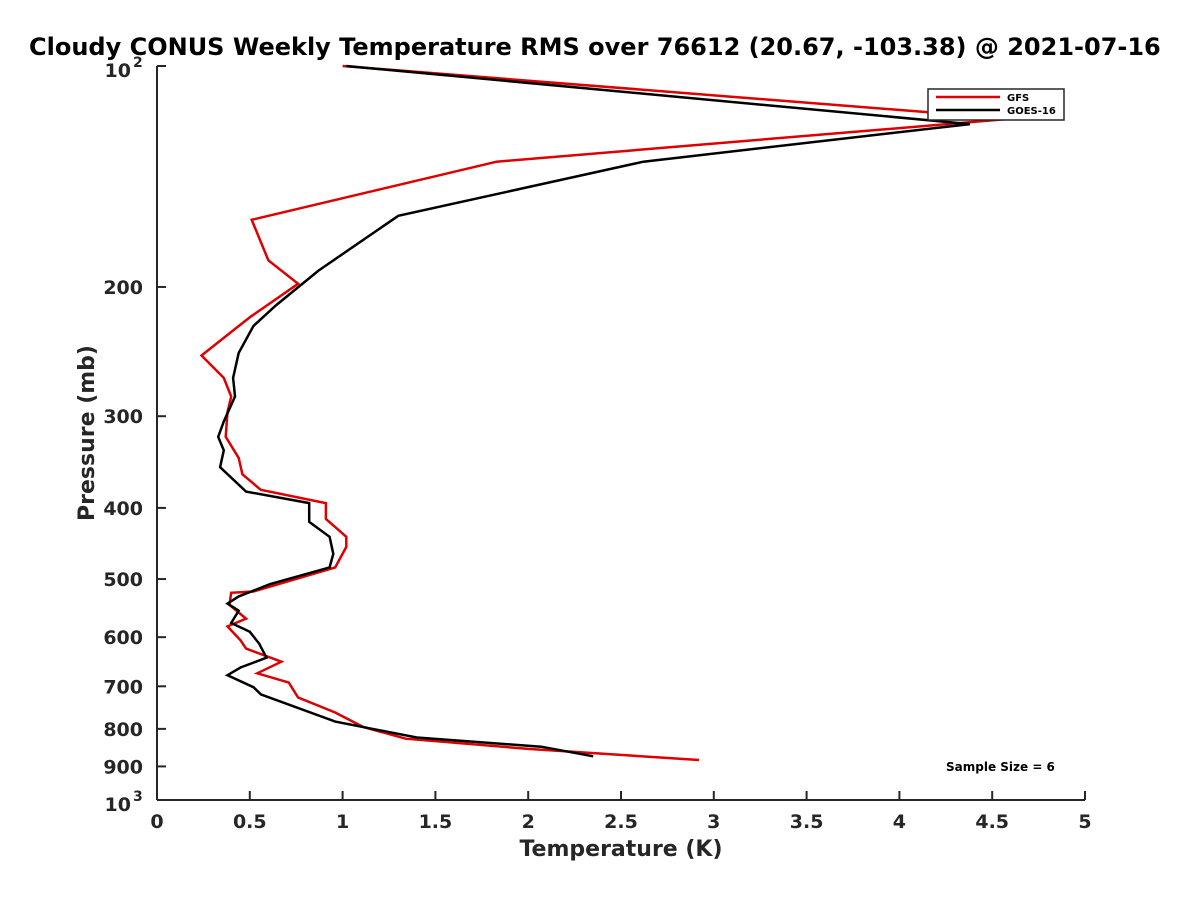 Image resolution: width=1200 pixels, height=900 pixels. I want to click on x-tick-label: 3, so click(713, 822).